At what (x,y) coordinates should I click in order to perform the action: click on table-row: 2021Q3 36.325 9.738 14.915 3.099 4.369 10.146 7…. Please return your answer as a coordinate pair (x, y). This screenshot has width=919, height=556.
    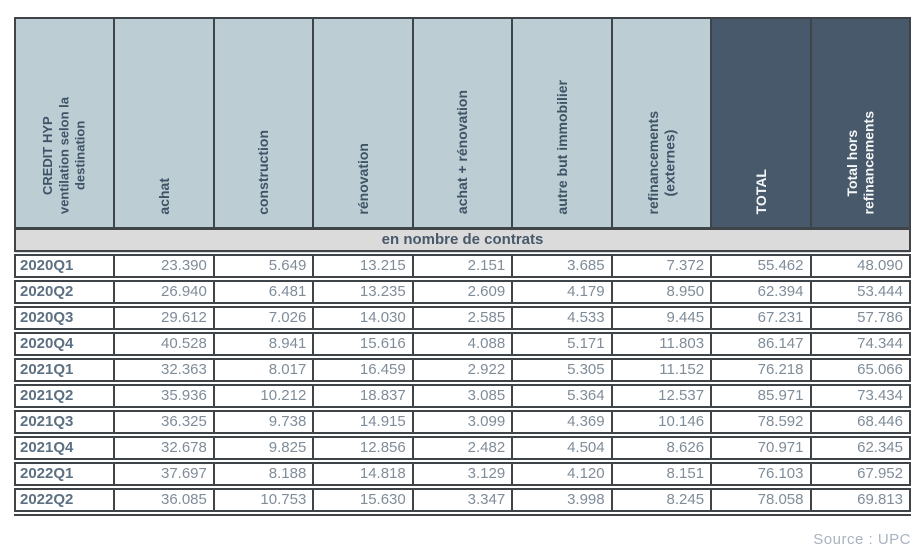
    Looking at the image, I should click on (462, 421).